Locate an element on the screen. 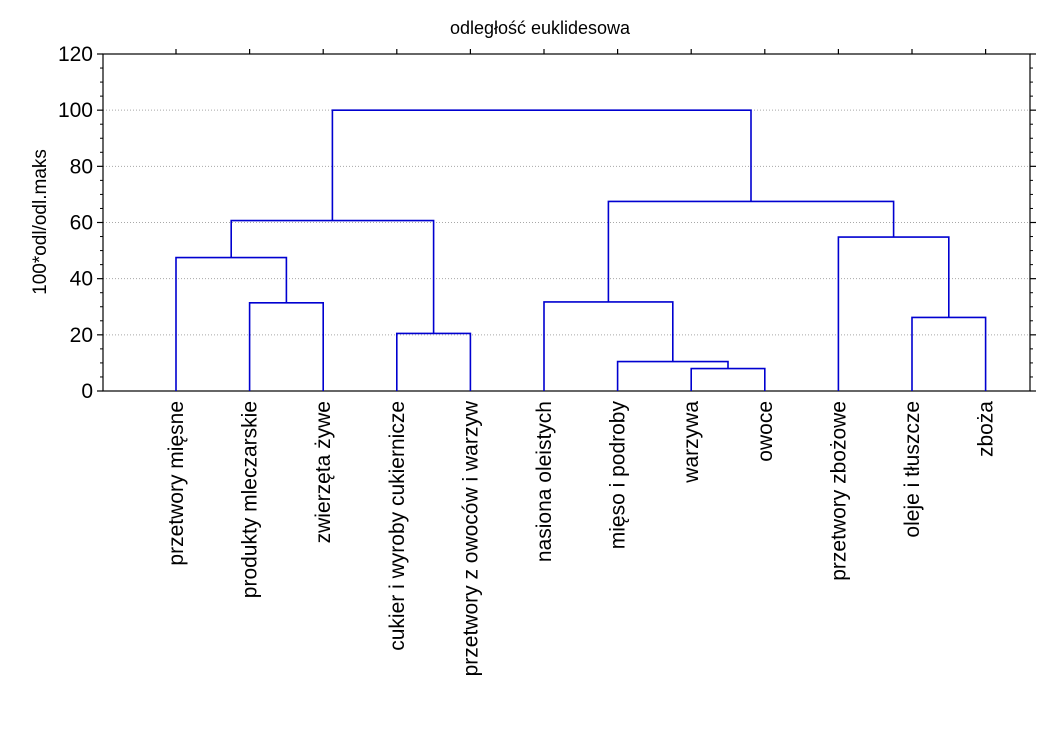 Image resolution: width=1050 pixels, height=731 pixels. leaf-label: produkty mleczarskie is located at coordinates (250, 499).